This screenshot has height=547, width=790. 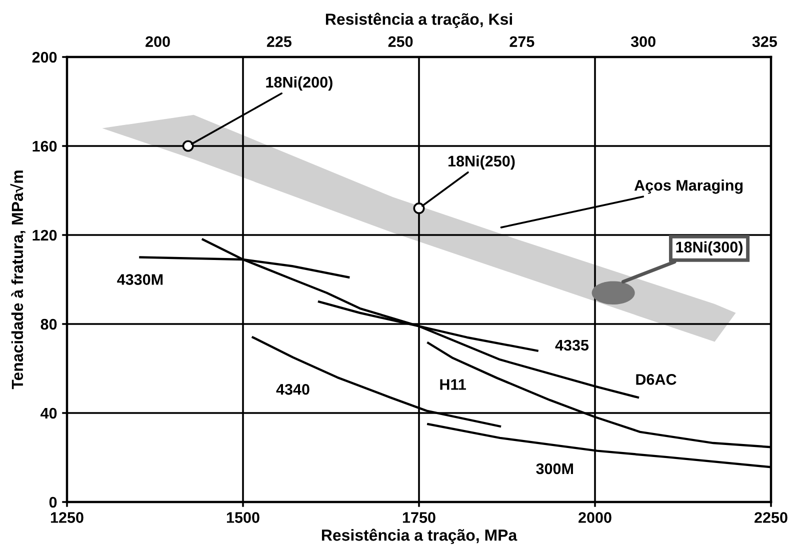 What do you see at coordinates (554, 468) in the screenshot?
I see `annotation: 300M` at bounding box center [554, 468].